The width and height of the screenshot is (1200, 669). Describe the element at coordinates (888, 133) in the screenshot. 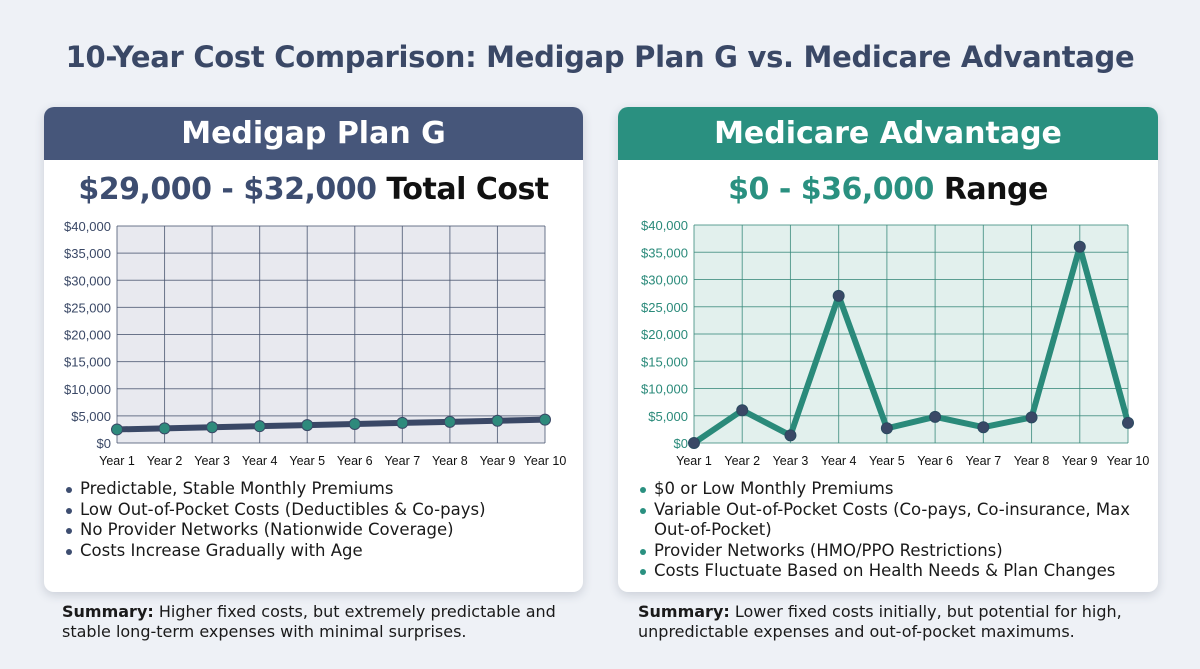

I see `advantage-header: Medicare Advantage` at that location.